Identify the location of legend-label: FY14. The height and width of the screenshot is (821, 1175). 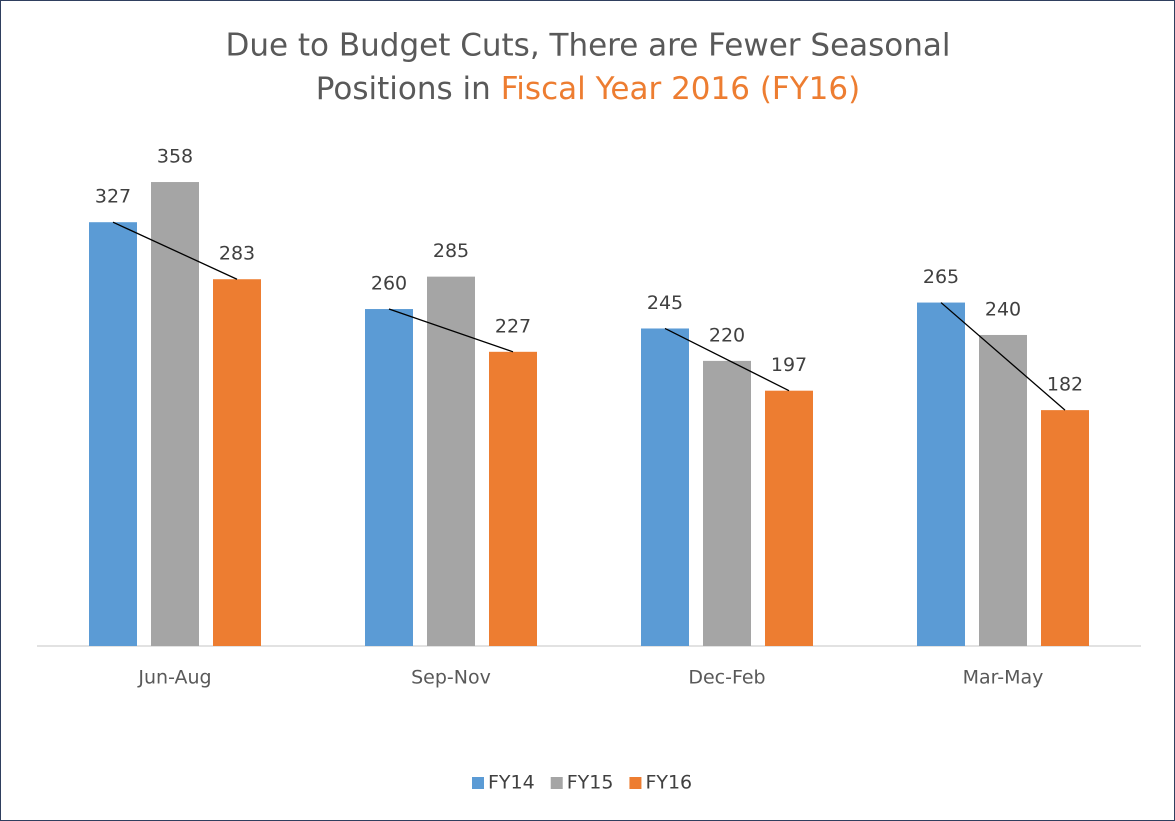
(511, 783).